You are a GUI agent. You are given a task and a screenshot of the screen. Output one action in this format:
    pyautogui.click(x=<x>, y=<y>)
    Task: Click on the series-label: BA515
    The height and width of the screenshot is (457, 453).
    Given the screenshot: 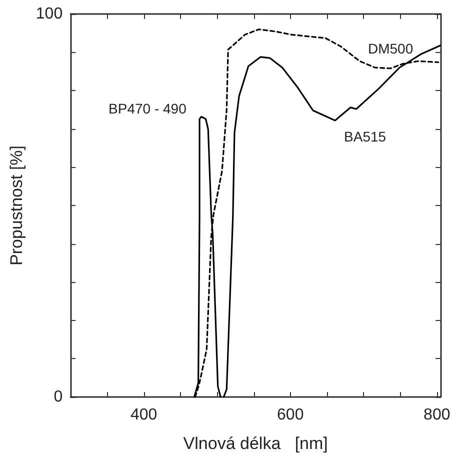 What is the action you would take?
    pyautogui.click(x=365, y=136)
    